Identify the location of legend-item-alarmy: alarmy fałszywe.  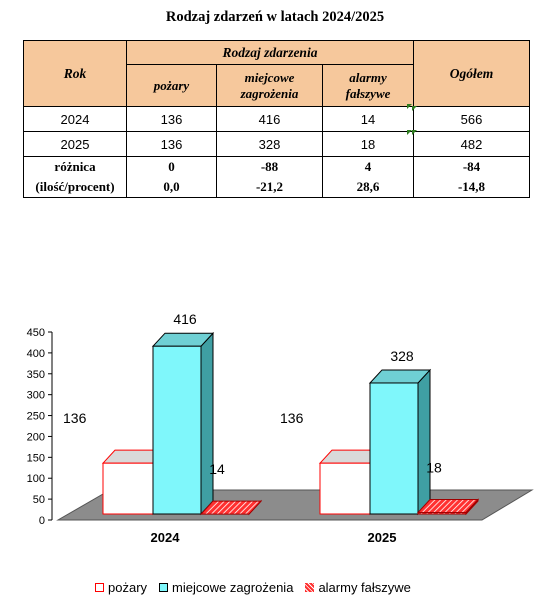
(358, 587).